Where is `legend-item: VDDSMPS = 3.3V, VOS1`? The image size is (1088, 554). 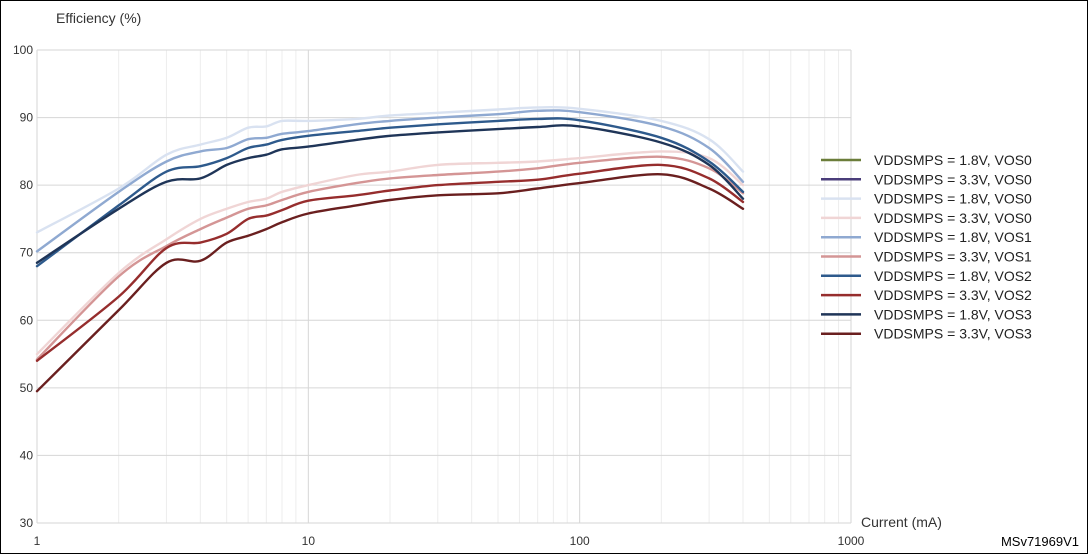 legend-item: VDDSMPS = 3.3V, VOS1 is located at coordinates (926, 257).